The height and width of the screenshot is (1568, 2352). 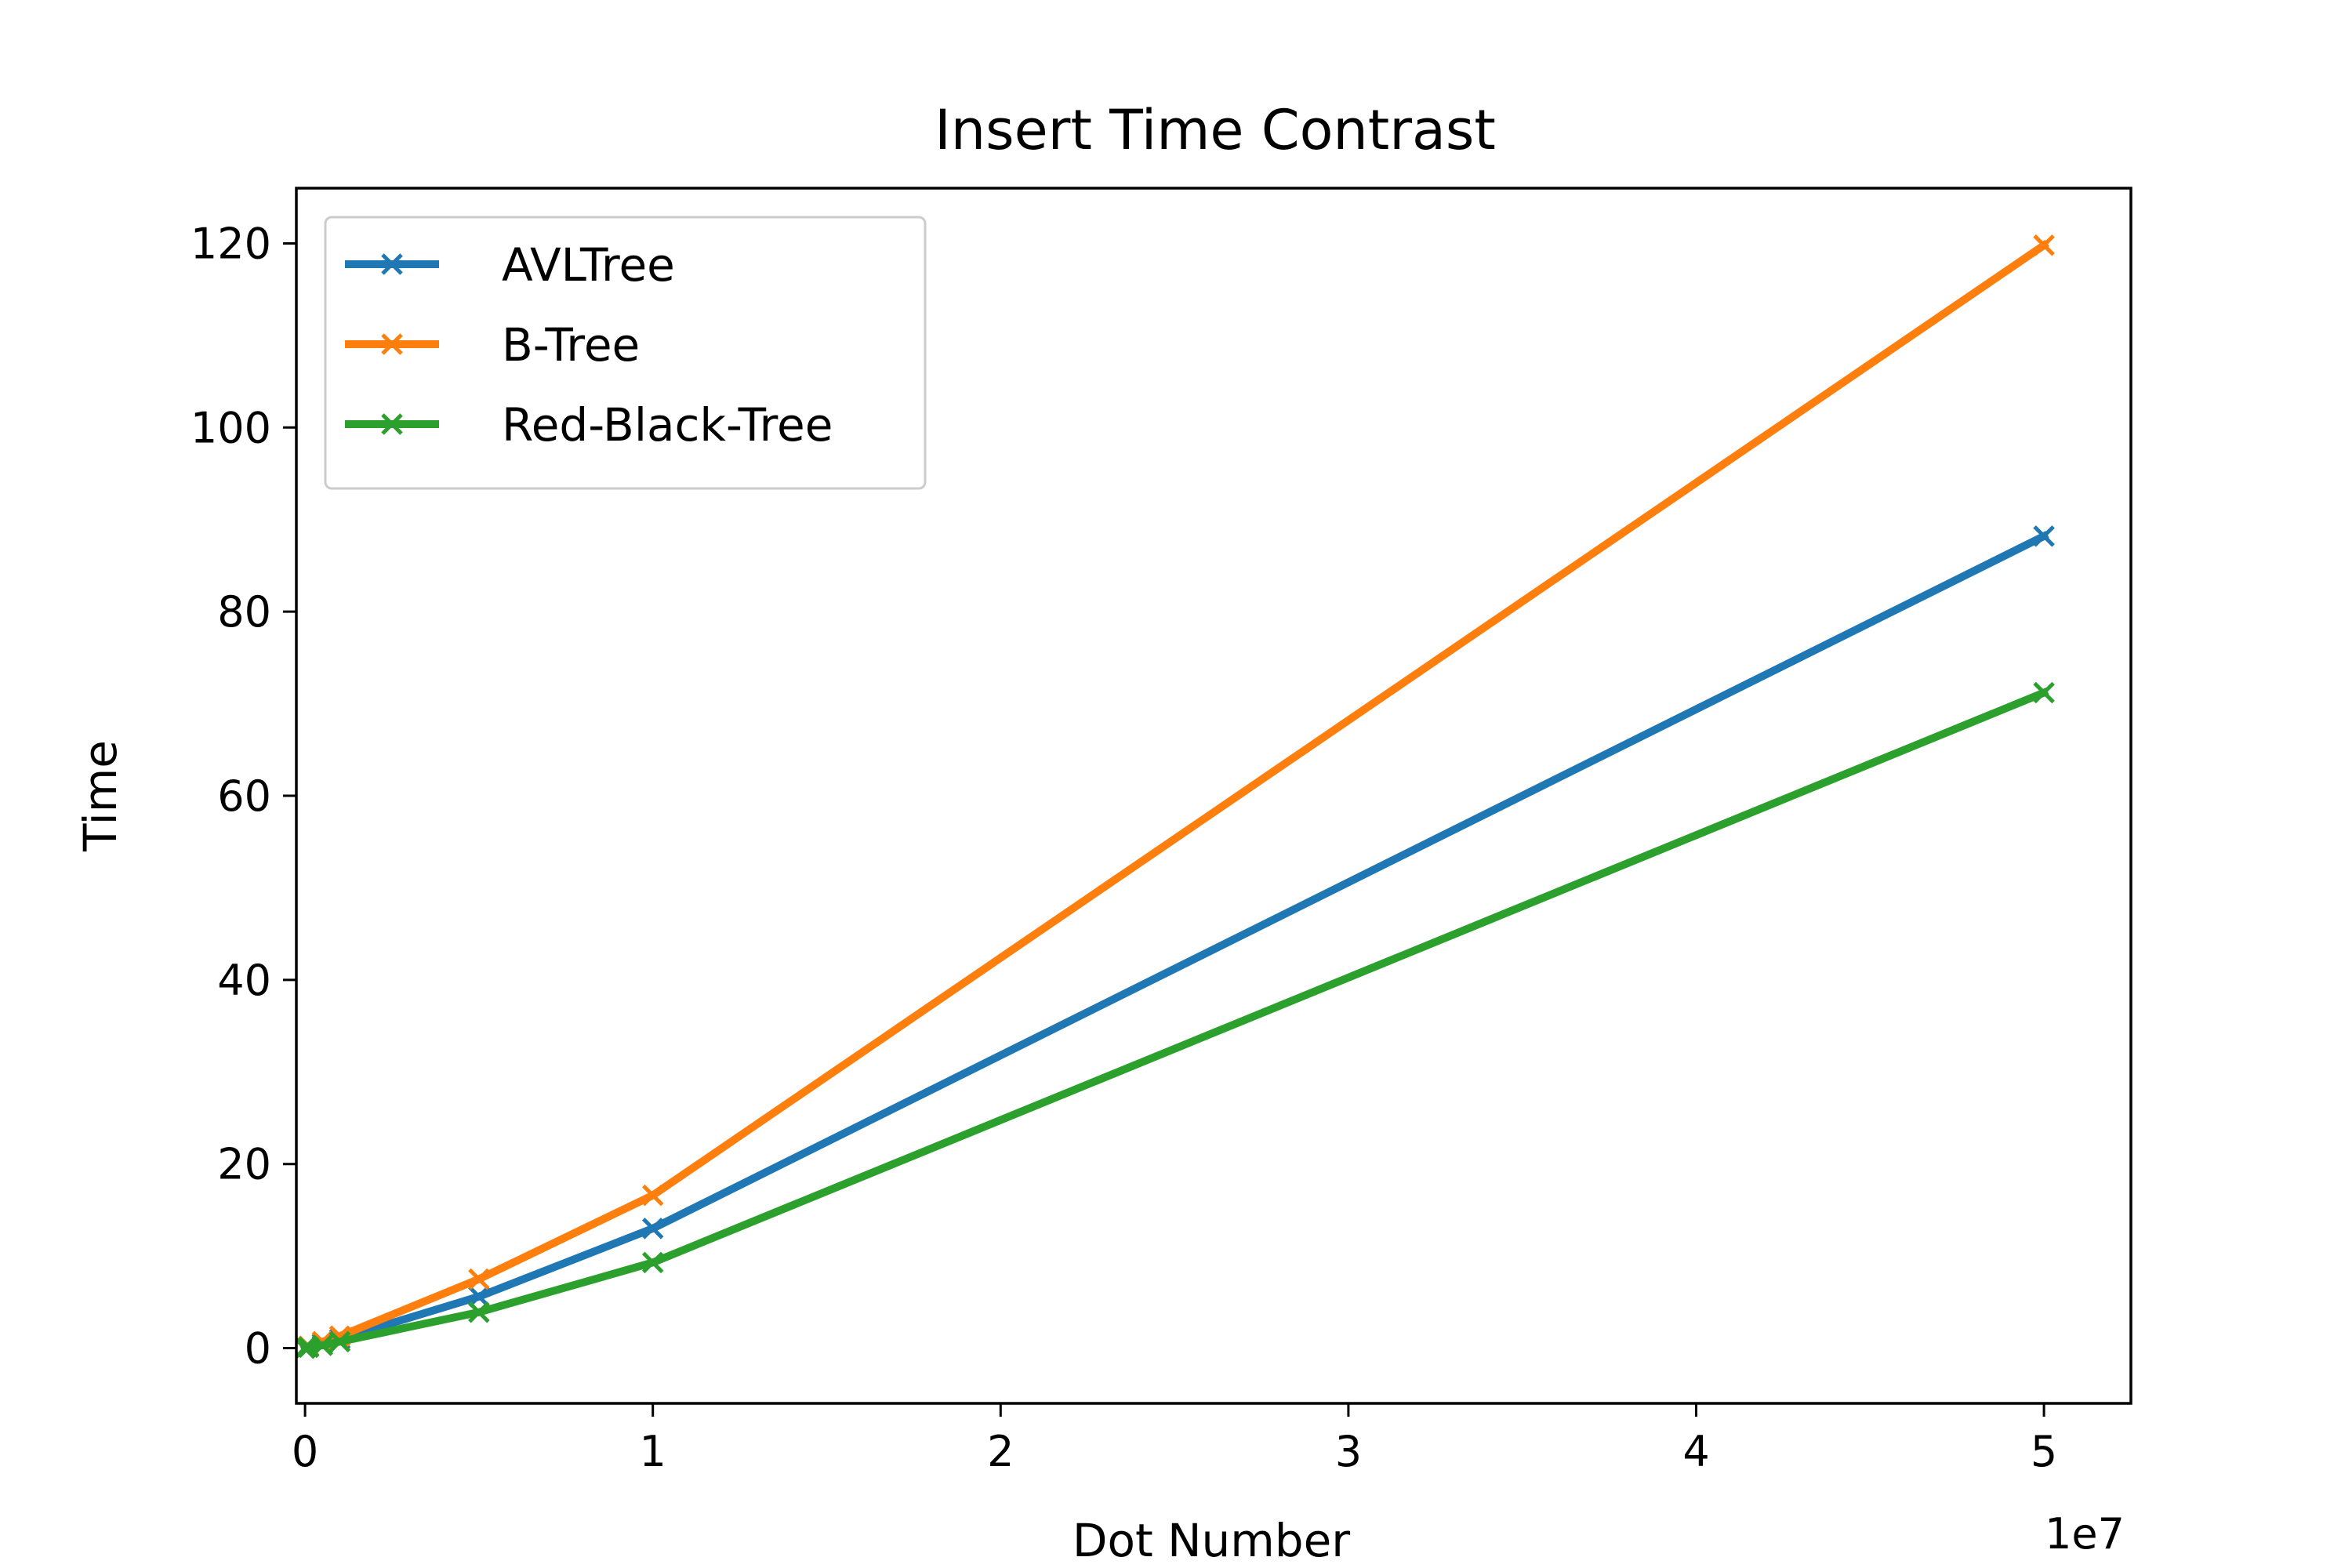 I want to click on x-axis-label: Dot Number, so click(x=1211, y=1540).